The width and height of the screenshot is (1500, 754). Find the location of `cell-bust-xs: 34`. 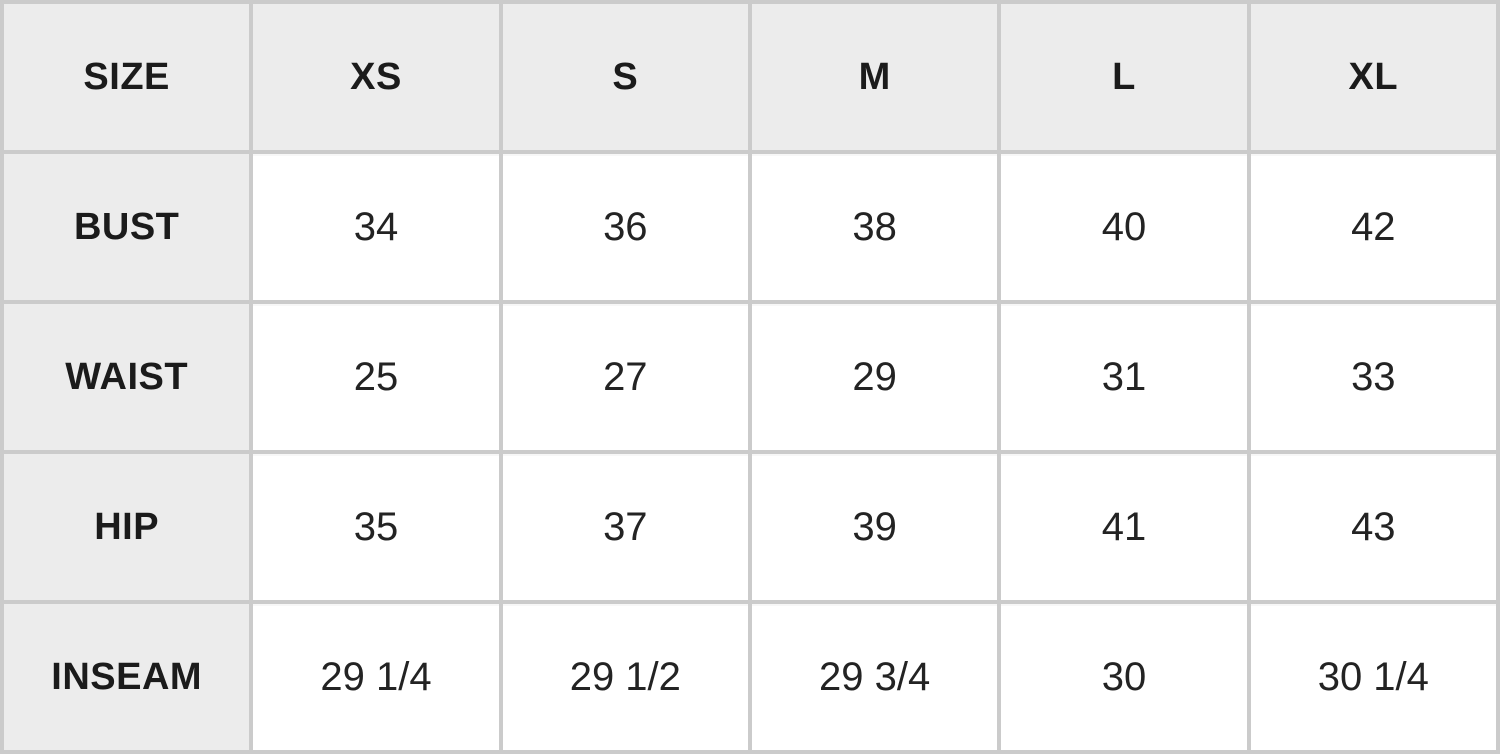

cell-bust-xs: 34 is located at coordinates (376, 227).